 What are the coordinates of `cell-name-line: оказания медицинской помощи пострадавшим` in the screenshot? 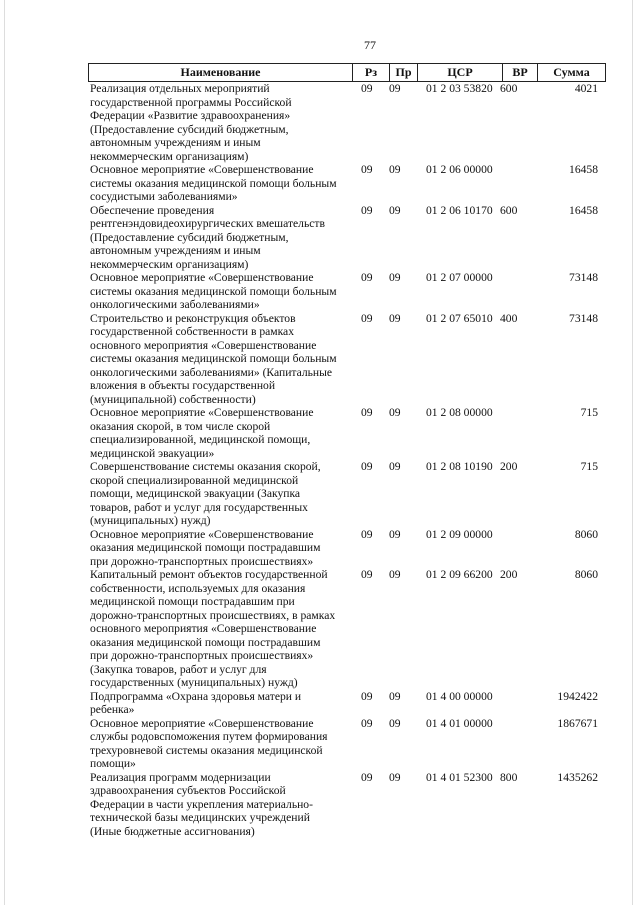 It's located at (205, 547).